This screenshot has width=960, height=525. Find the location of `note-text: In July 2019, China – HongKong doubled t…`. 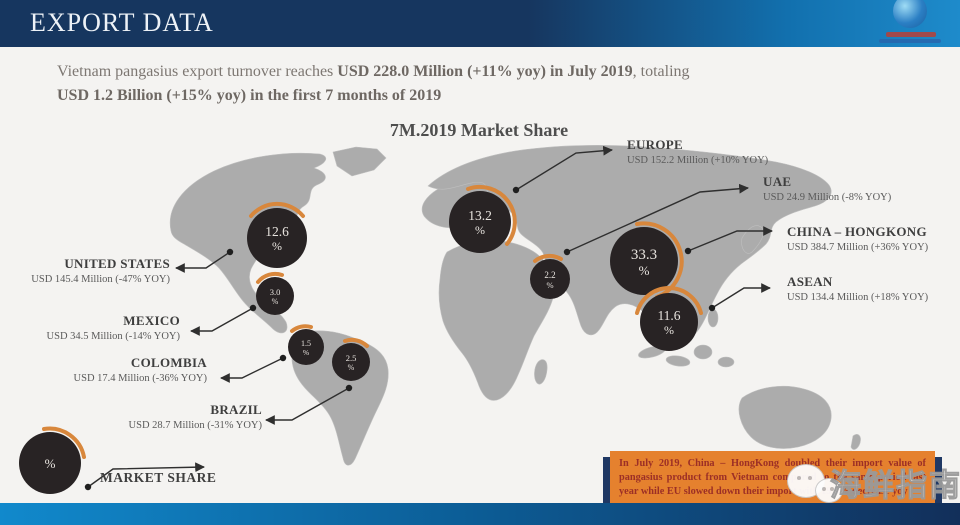

note-text: In July 2019, China – HongKong doubled t… is located at coordinates (772, 477).